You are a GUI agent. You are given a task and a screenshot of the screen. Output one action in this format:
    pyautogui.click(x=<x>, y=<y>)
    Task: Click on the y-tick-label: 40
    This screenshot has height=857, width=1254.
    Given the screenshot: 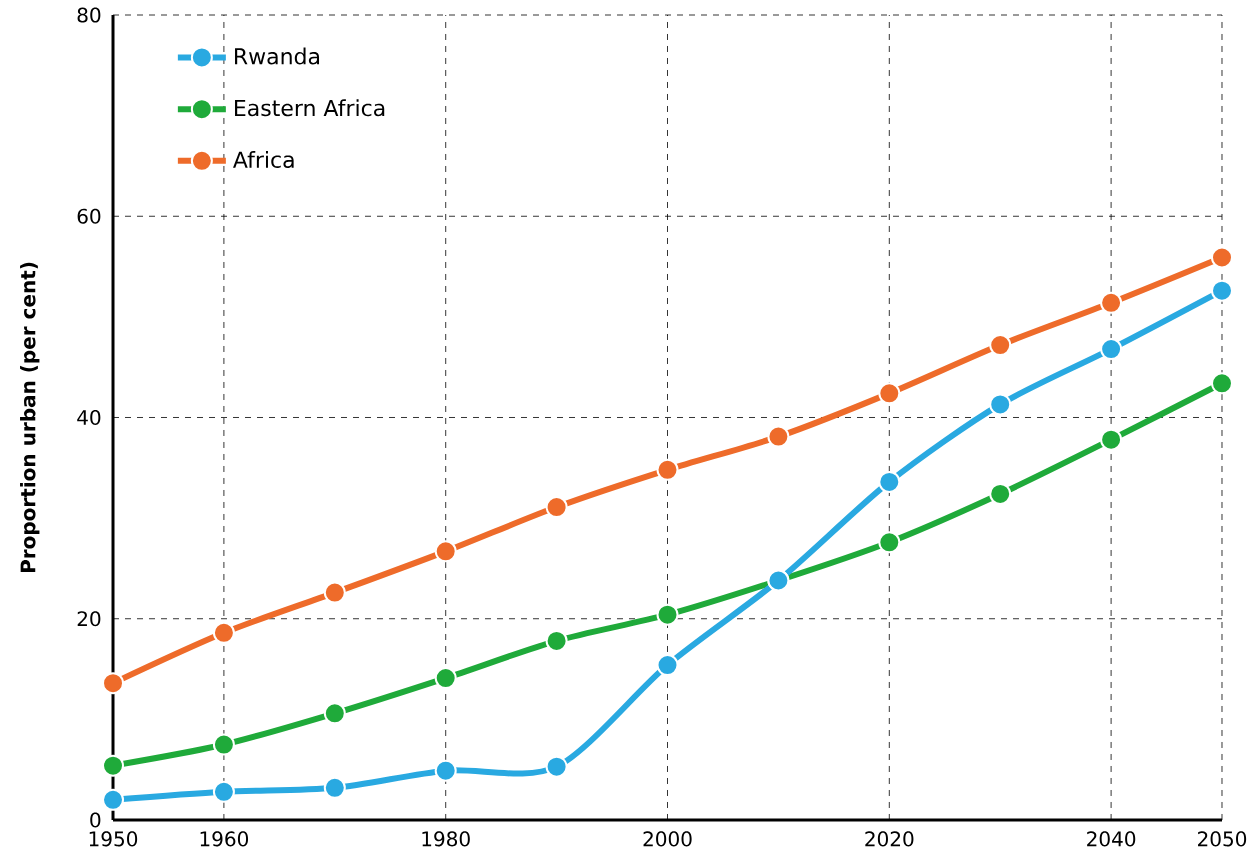 What is the action you would take?
    pyautogui.click(x=89, y=417)
    